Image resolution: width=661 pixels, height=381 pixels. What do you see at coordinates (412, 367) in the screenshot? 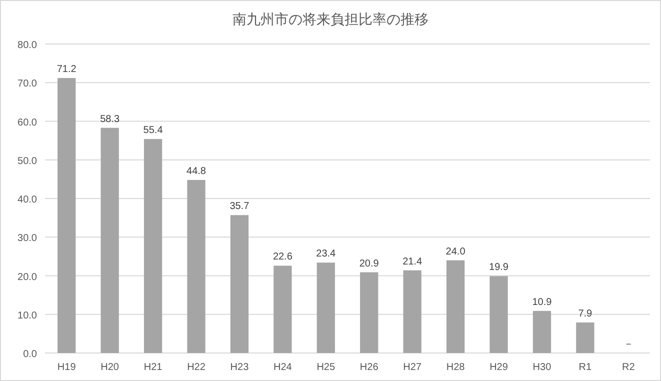
I see `x-tick-label: H27` at bounding box center [412, 367].